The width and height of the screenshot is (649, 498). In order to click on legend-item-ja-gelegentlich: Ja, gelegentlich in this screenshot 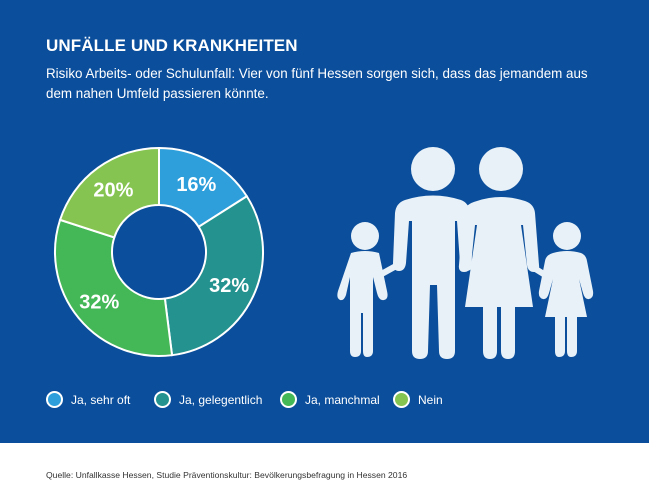, I will do `click(208, 399)`.